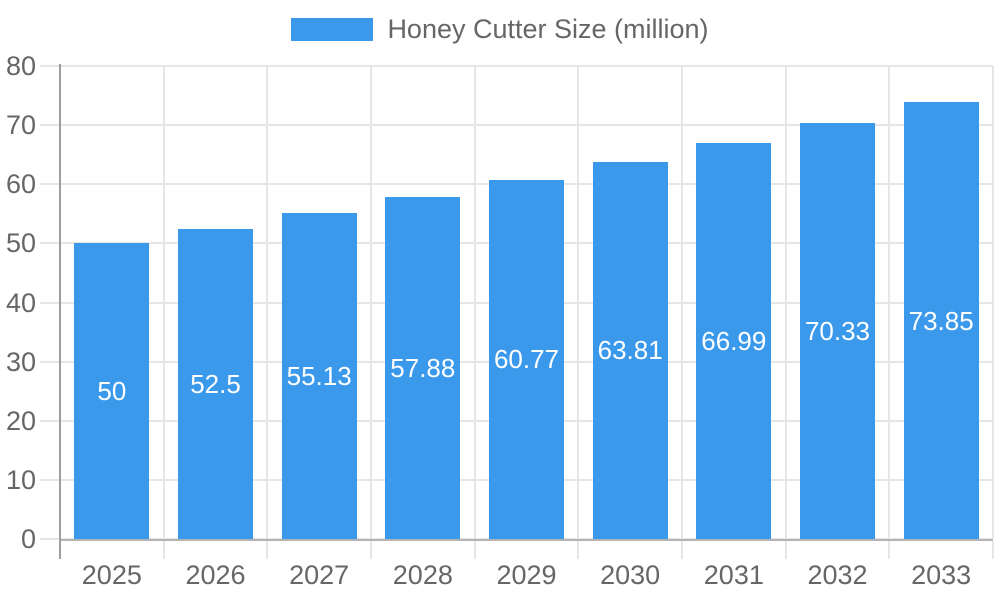  What do you see at coordinates (422, 575) in the screenshot?
I see `x-axis-tick-label: 2028` at bounding box center [422, 575].